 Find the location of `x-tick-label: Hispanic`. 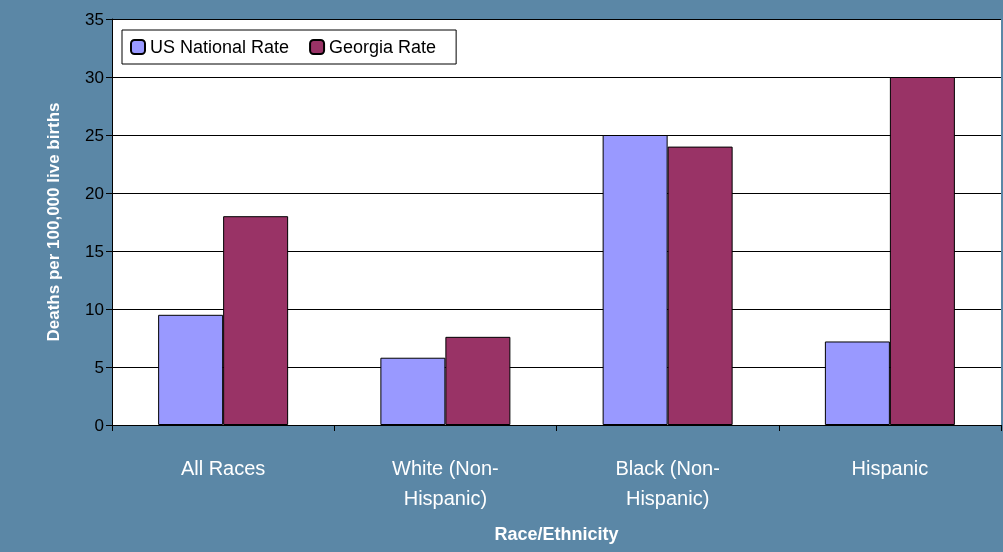

x-tick-label: Hispanic is located at coordinates (890, 468).